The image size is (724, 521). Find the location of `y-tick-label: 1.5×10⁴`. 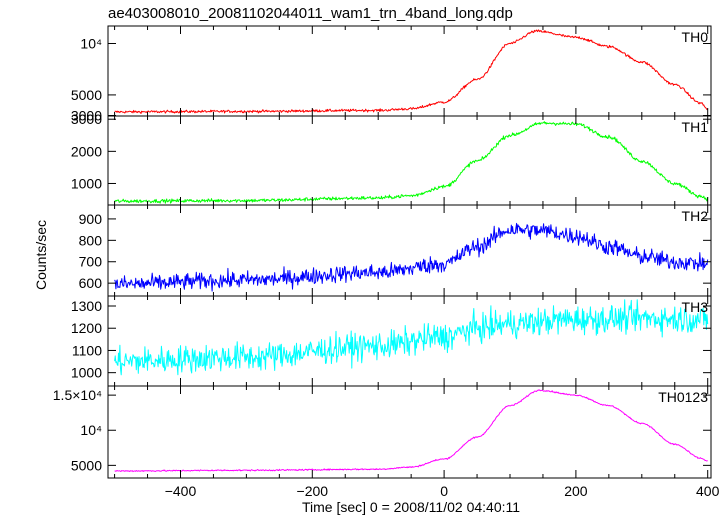

y-tick-label: 1.5×10⁴ is located at coordinates (77, 395).